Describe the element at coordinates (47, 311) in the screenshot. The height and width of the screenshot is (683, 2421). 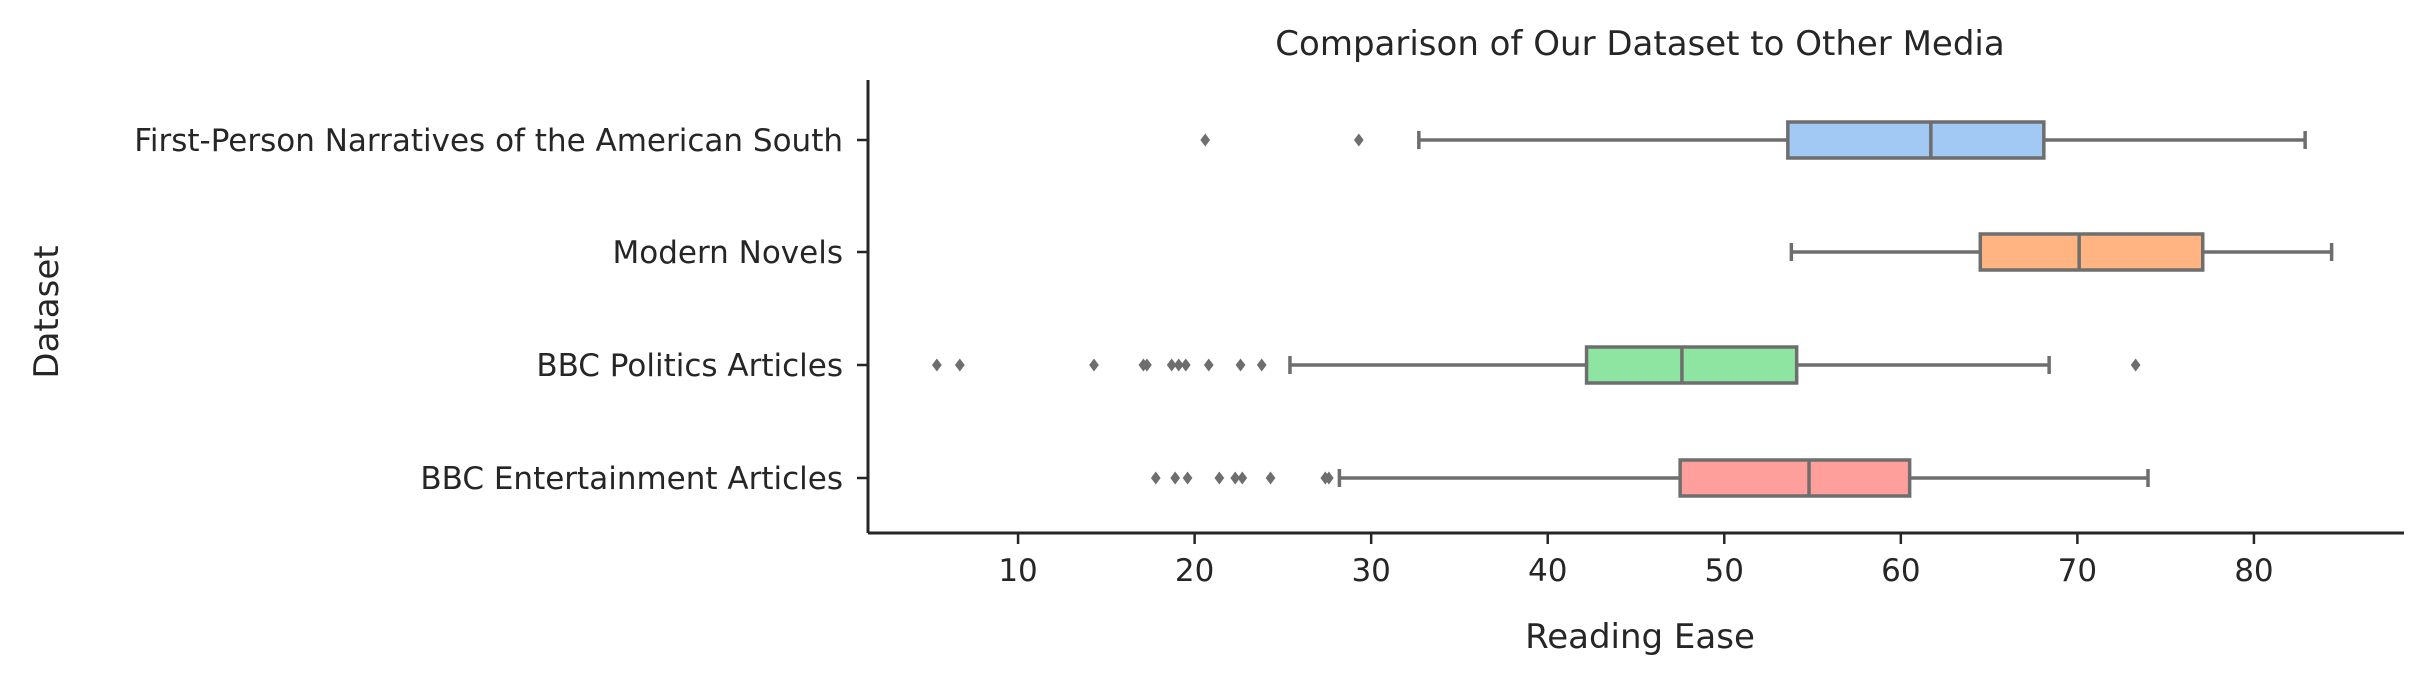
I see `y-axis-label: Dataset` at that location.